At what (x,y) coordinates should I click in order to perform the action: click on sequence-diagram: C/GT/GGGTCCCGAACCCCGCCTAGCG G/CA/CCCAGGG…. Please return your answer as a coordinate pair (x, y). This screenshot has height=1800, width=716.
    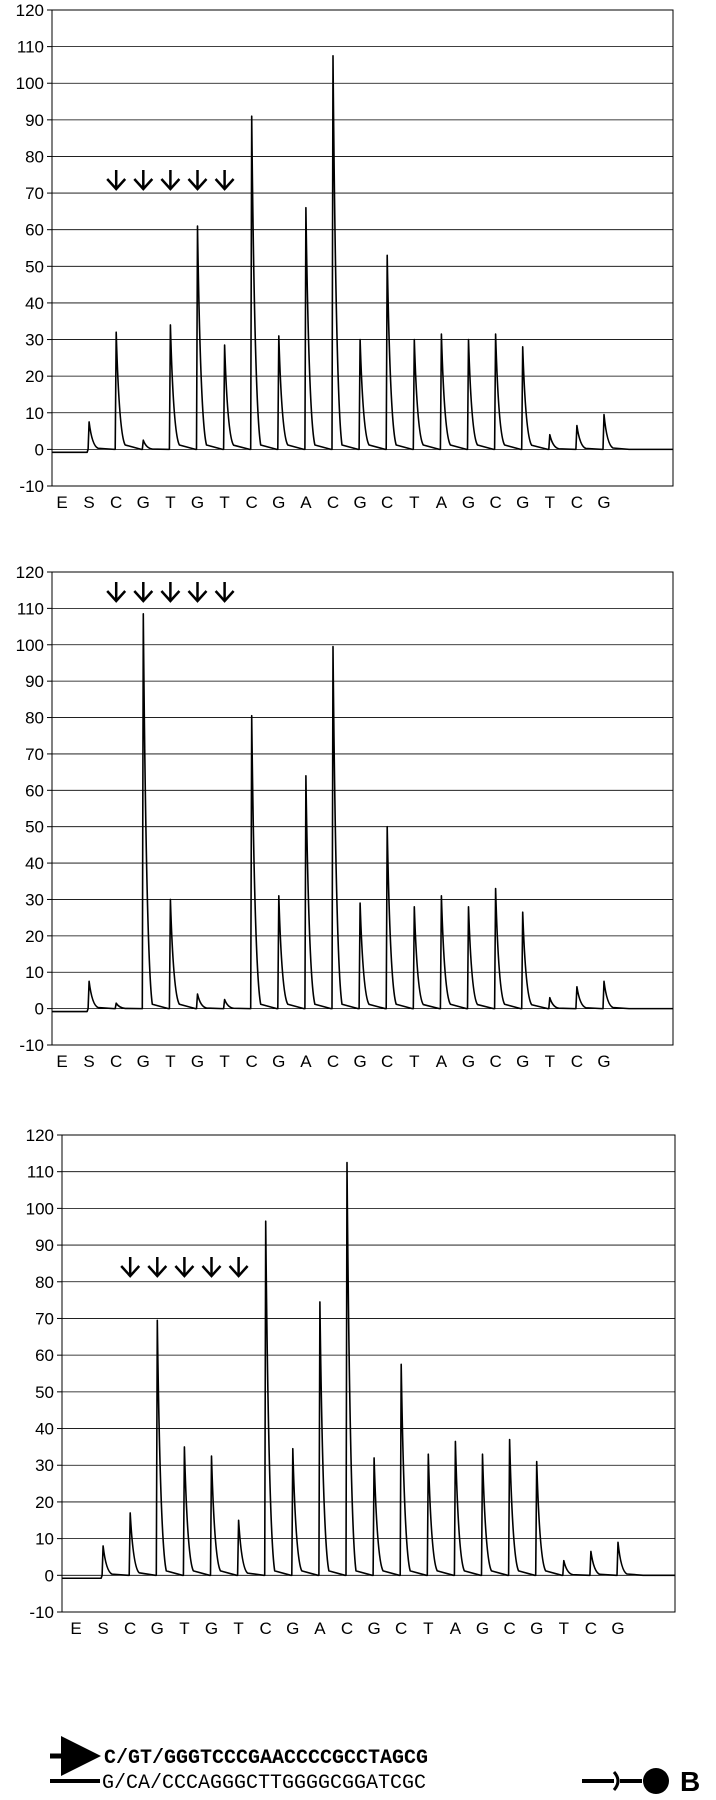
    Looking at the image, I should click on (375, 1766).